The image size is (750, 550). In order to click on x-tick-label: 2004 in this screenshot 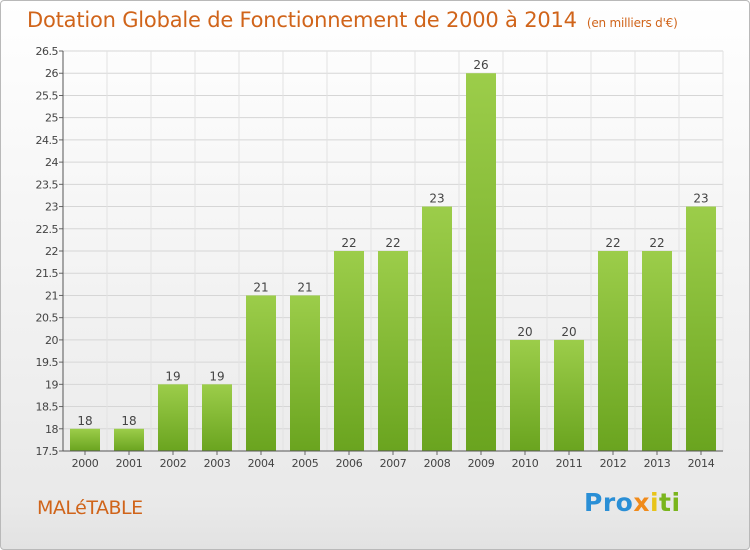, I will do `click(261, 463)`.